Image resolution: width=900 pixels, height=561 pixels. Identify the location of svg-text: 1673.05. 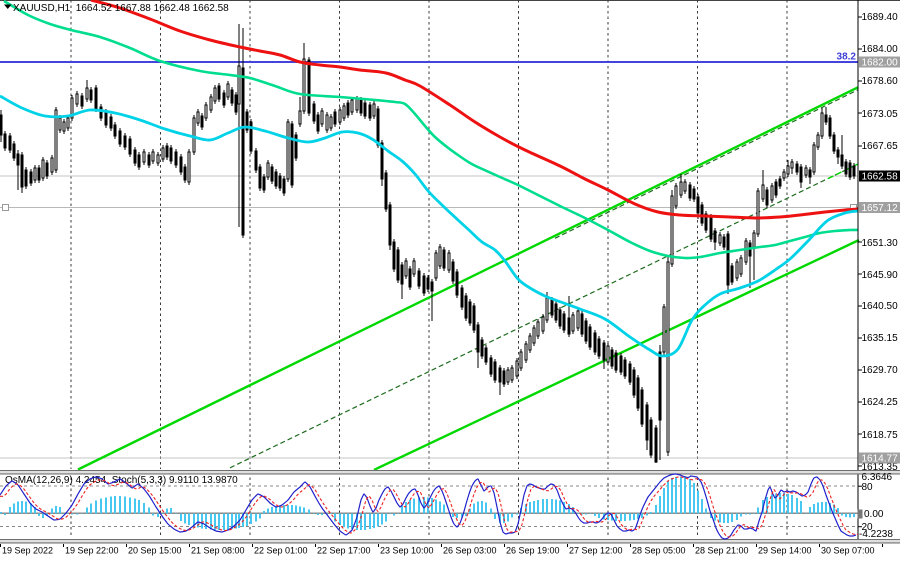
(880, 114).